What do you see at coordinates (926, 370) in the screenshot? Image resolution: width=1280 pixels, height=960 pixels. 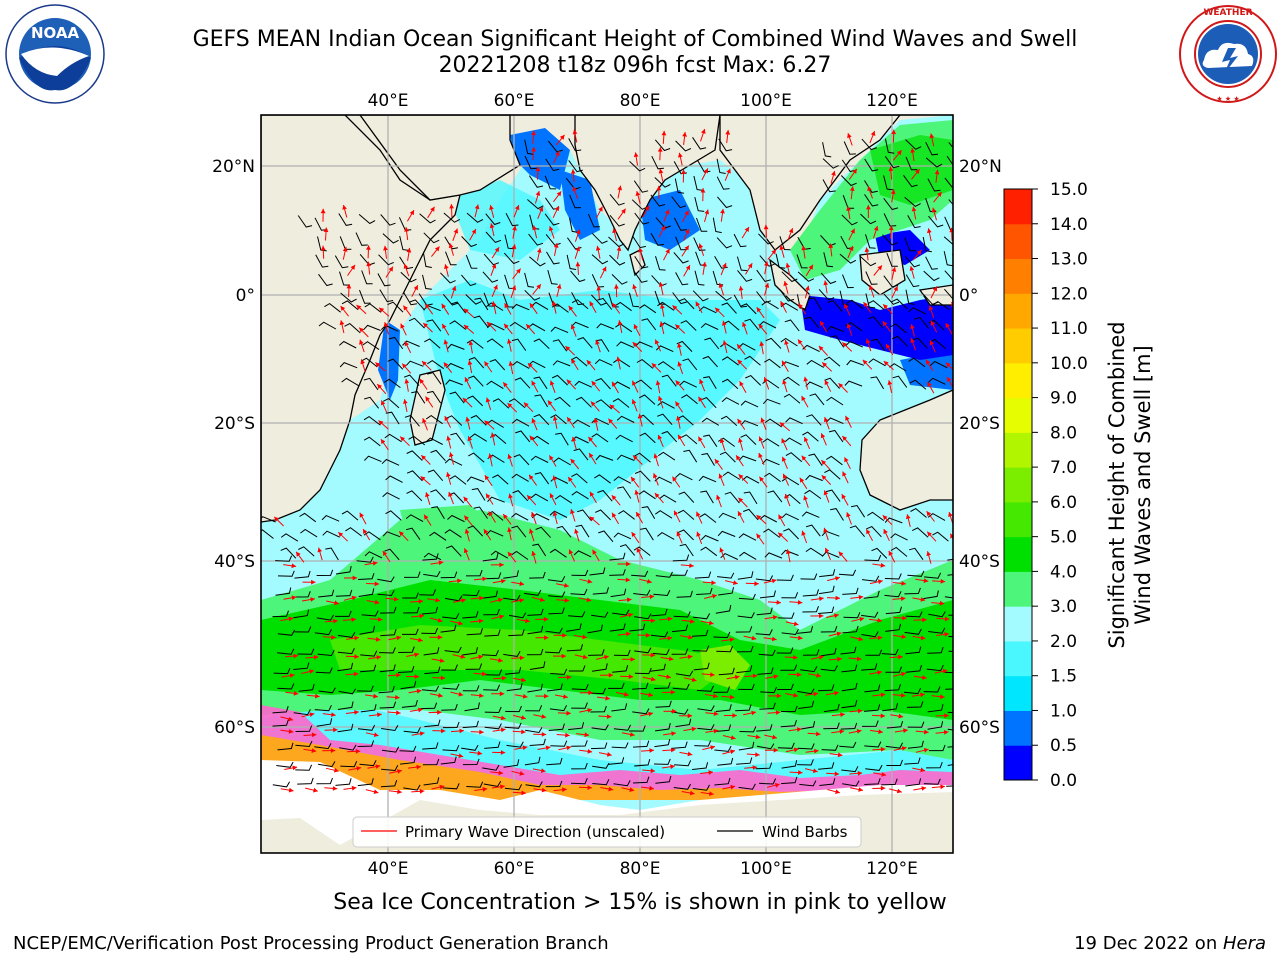 I see `blue-coastal-australia` at bounding box center [926, 370].